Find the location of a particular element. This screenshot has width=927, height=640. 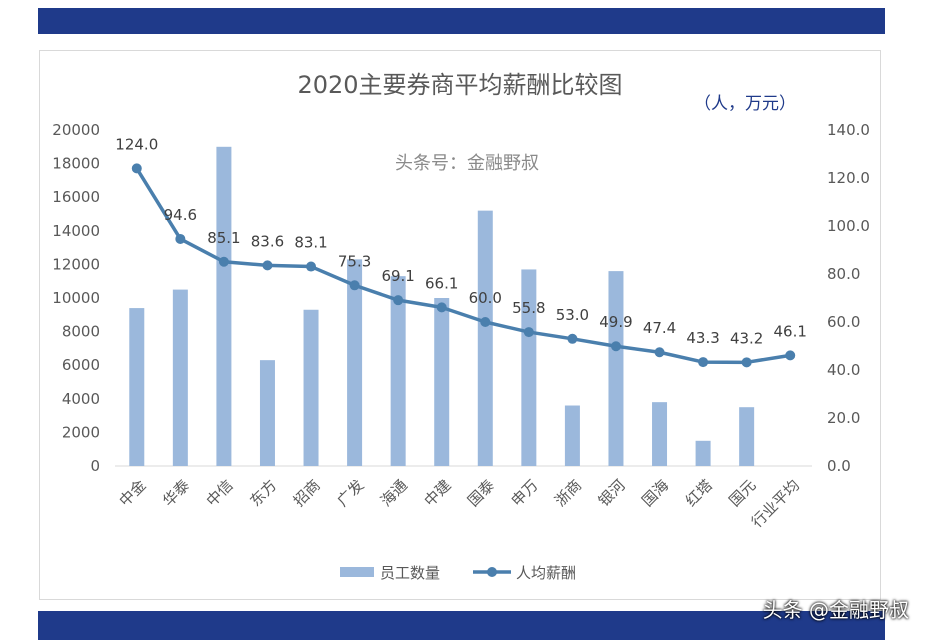

category-label: 国元 is located at coordinates (743, 493).